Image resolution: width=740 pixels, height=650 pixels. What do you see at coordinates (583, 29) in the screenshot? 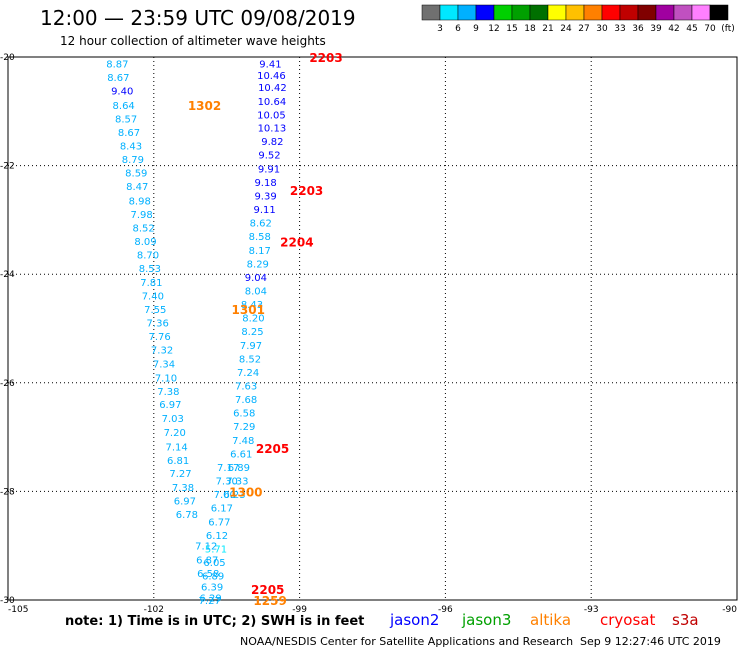
I see `colorbar-label: 27` at bounding box center [583, 29].